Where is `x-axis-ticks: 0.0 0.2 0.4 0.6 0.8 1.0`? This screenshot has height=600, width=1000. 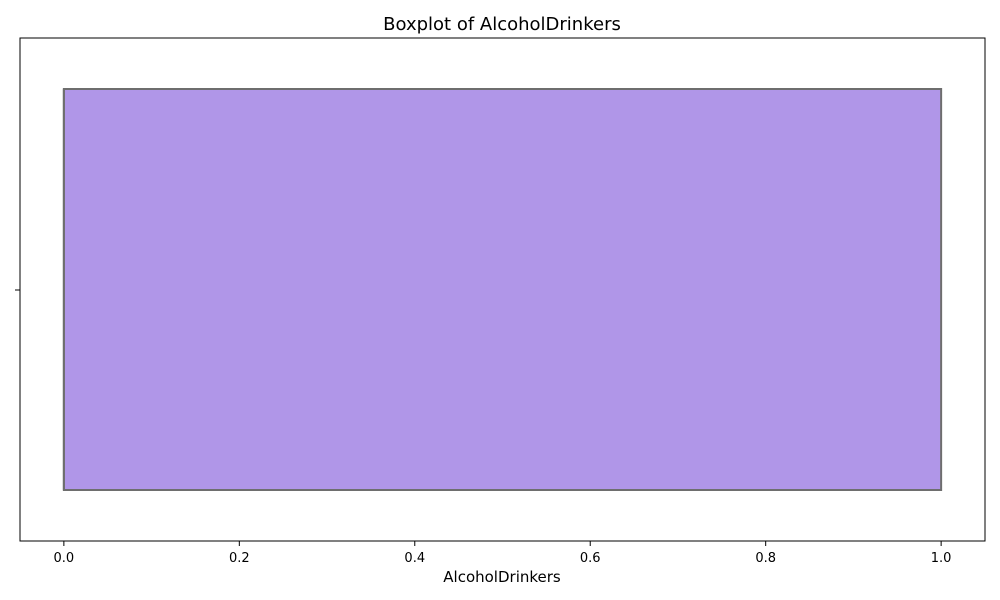 x-axis-ticks: 0.0 0.2 0.4 0.6 0.8 1.0 is located at coordinates (503, 553).